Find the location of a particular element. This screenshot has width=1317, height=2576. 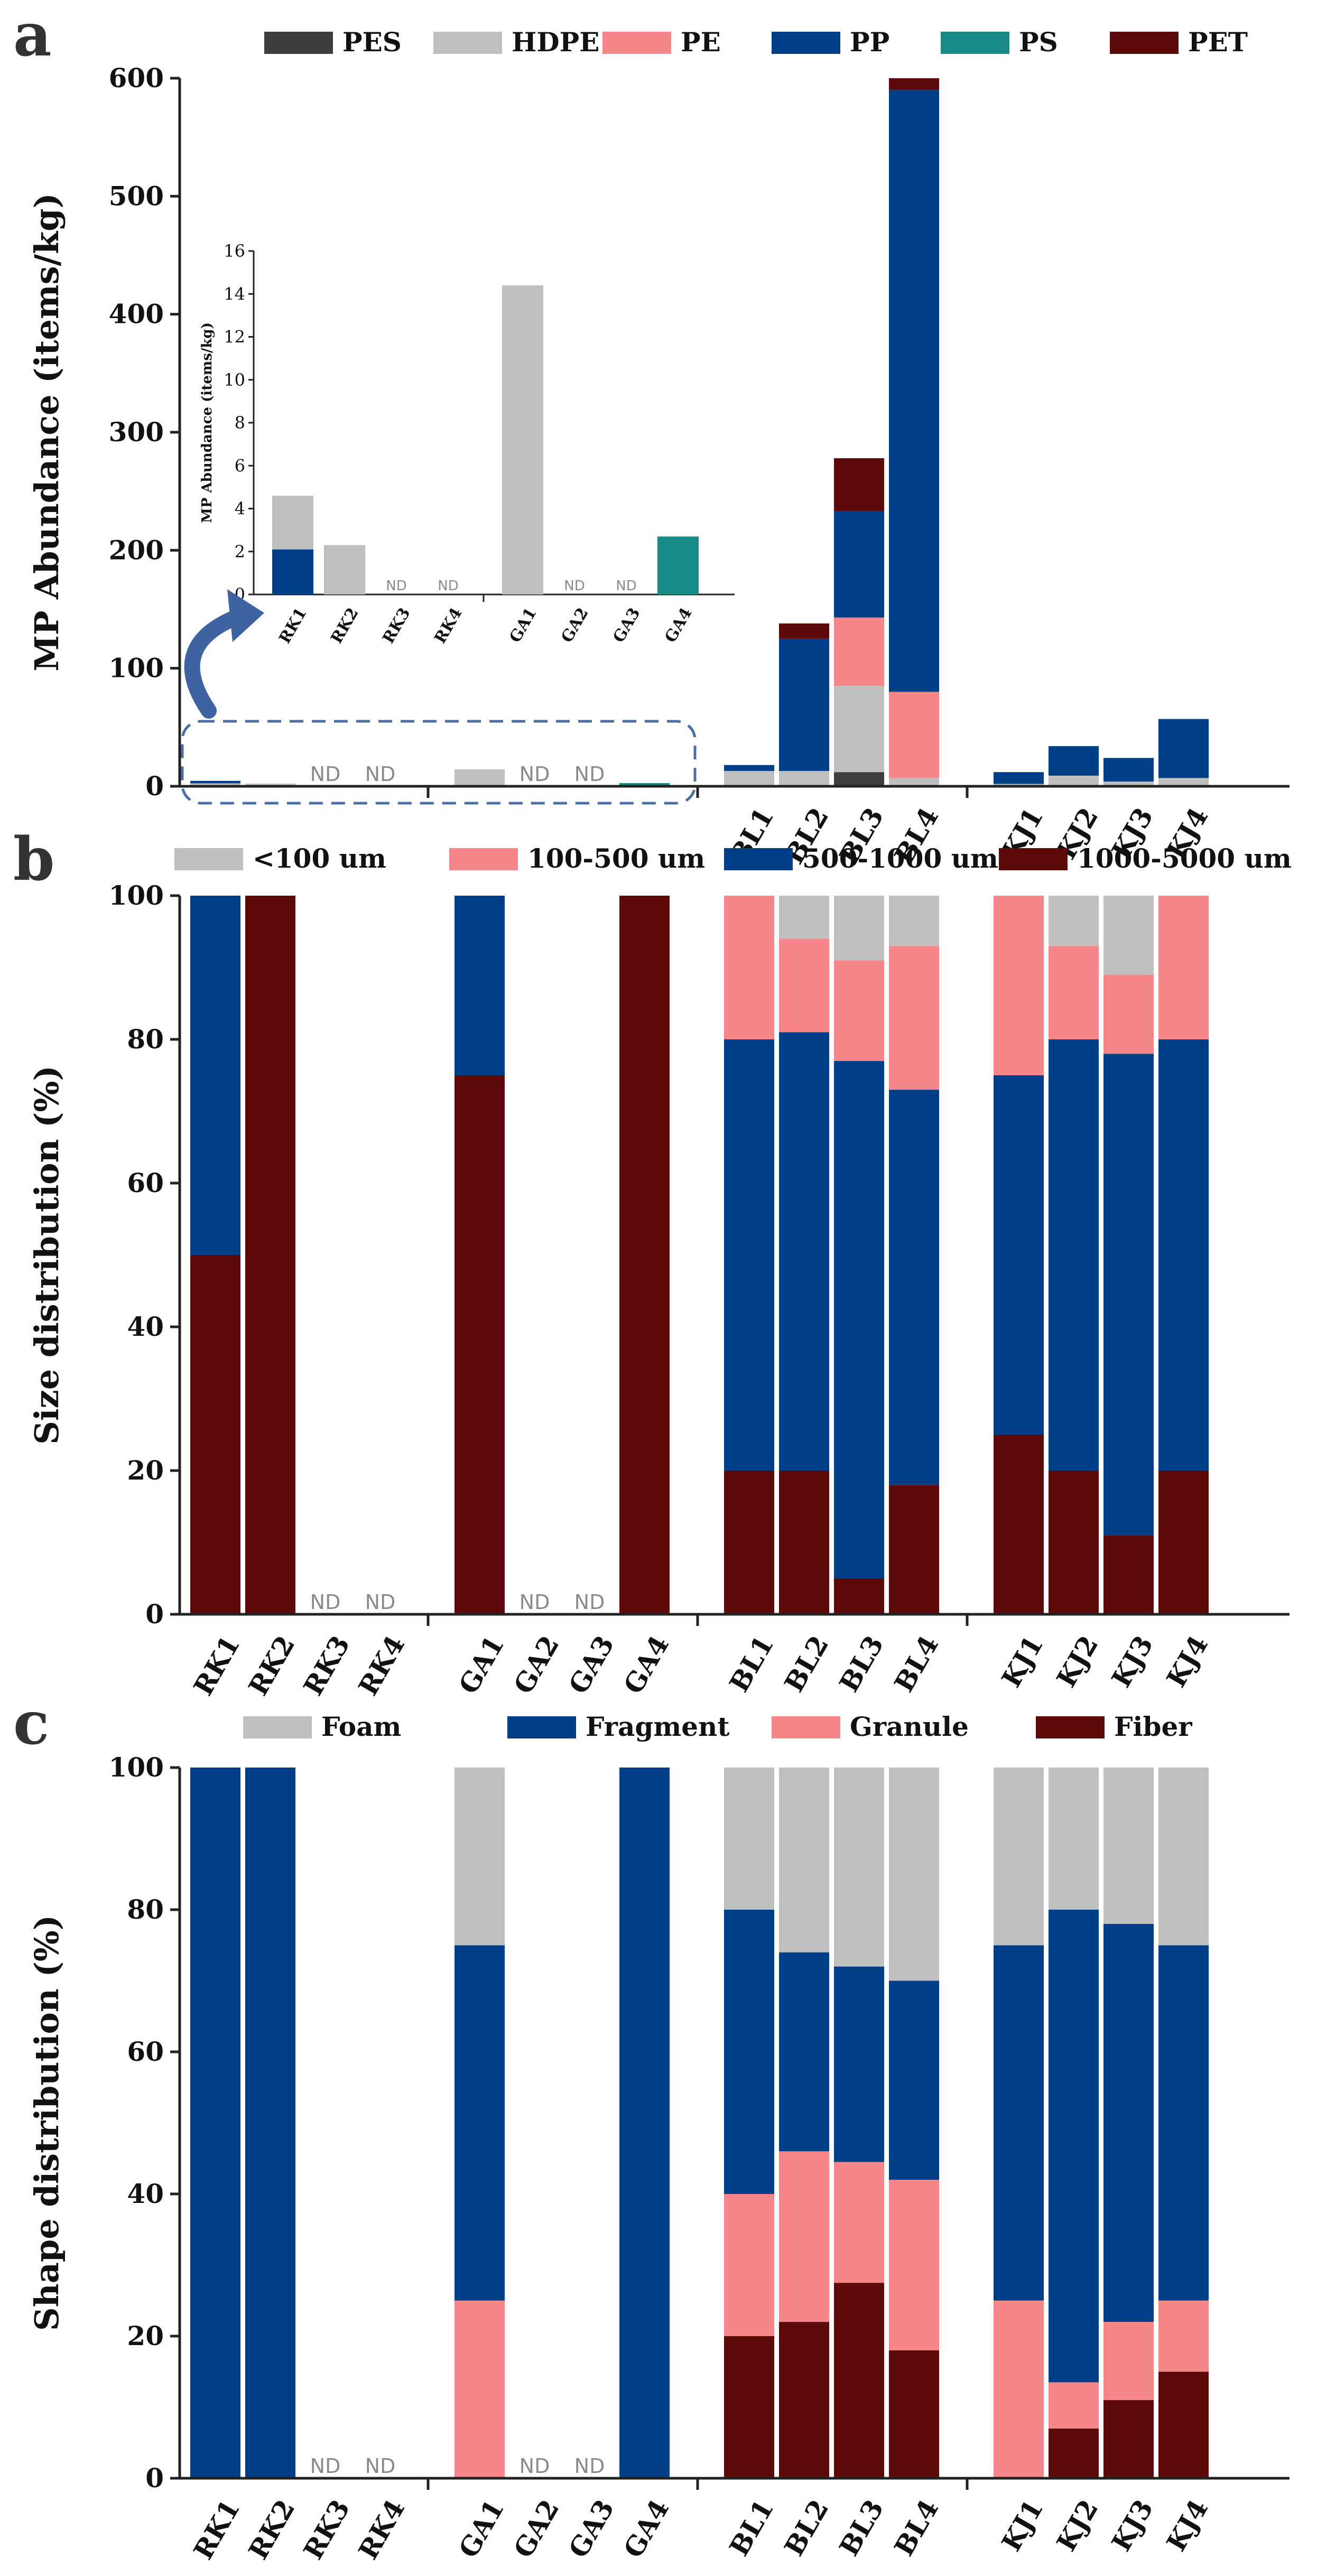

y-axis-label-a: MP Abundance (items/kg) is located at coordinates (46, 432).